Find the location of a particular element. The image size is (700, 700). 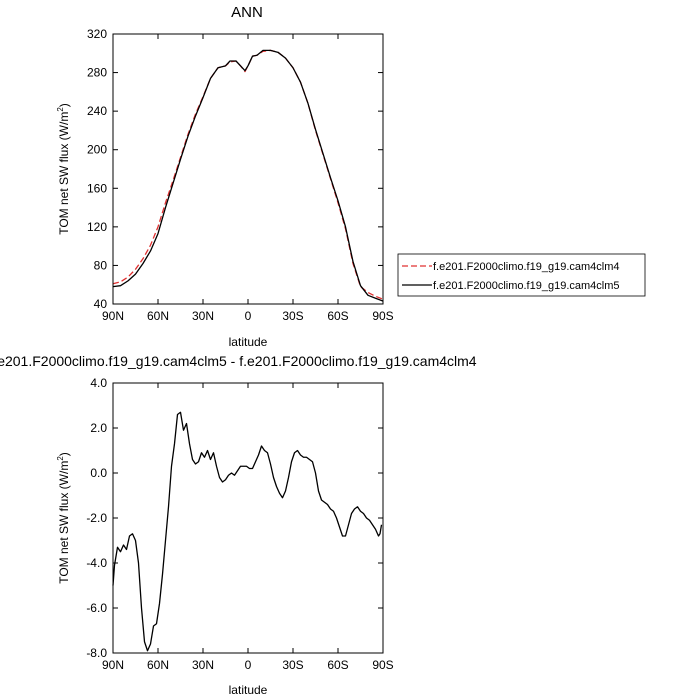

x-tick-label-0-4: 30S is located at coordinates (292, 316).